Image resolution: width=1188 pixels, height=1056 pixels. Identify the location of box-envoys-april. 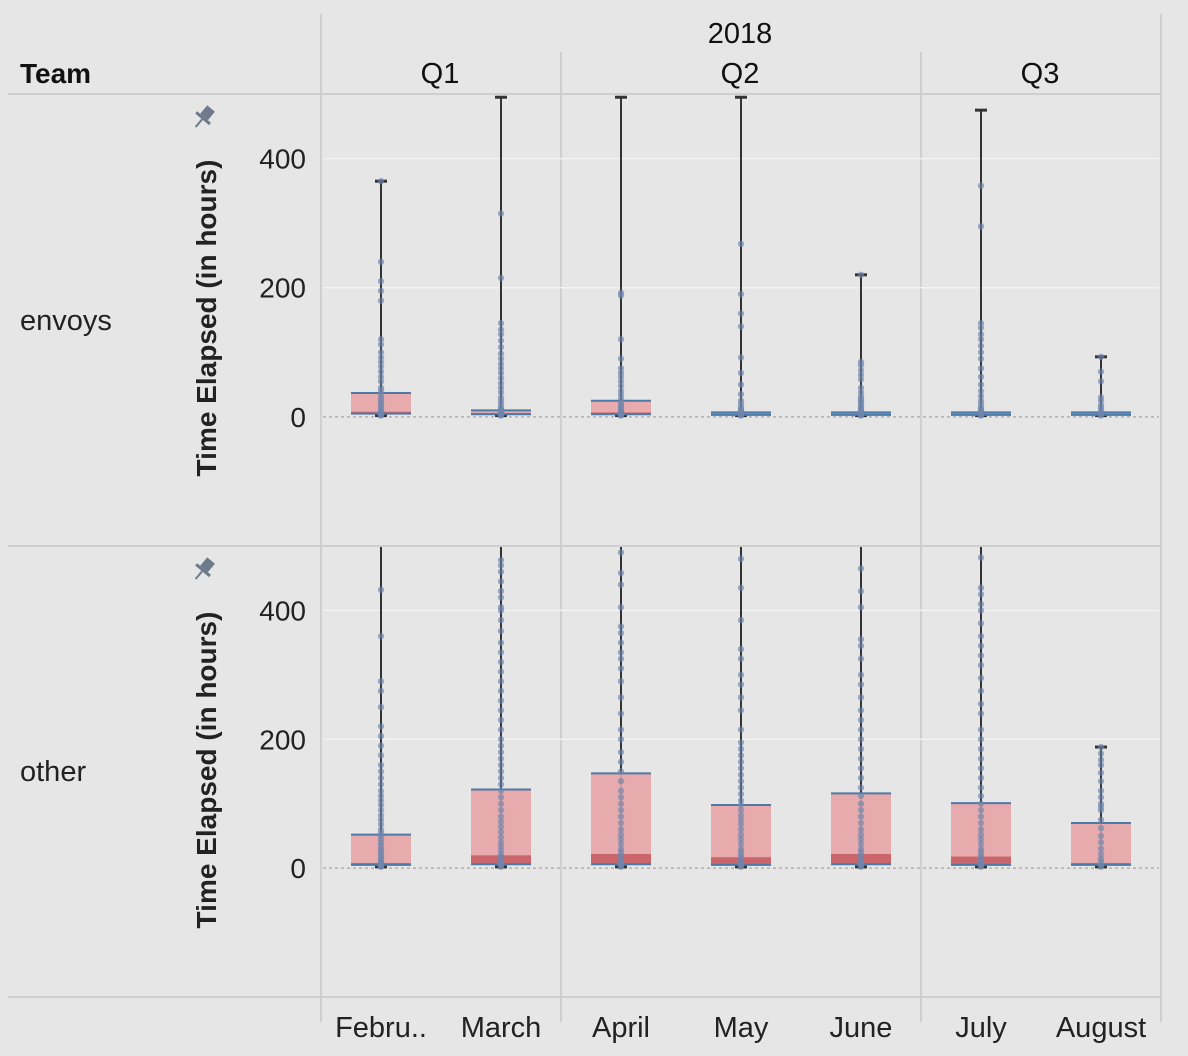
(621, 257).